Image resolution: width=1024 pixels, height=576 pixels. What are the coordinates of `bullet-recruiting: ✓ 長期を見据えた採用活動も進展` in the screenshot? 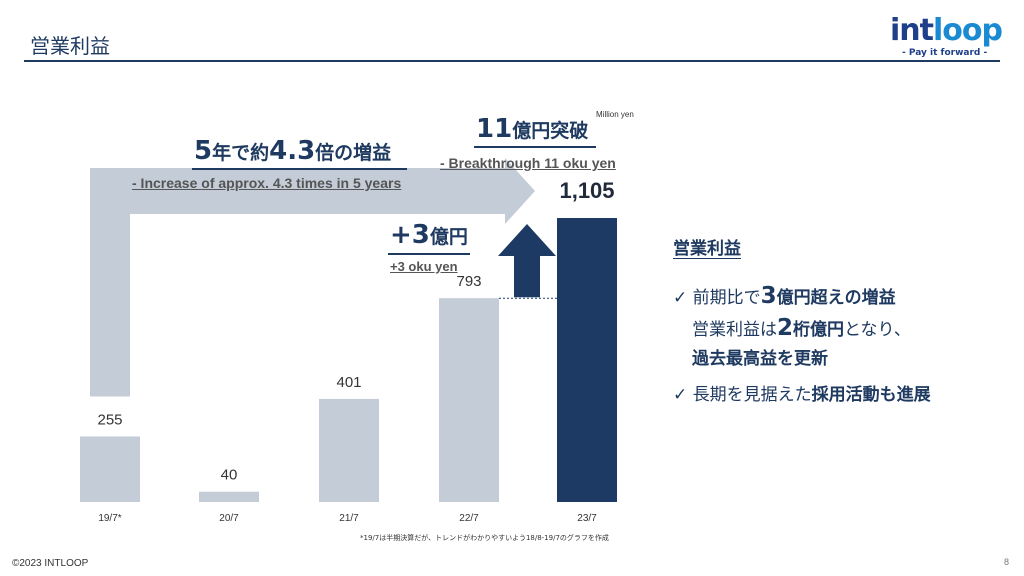 It's located at (802, 392).